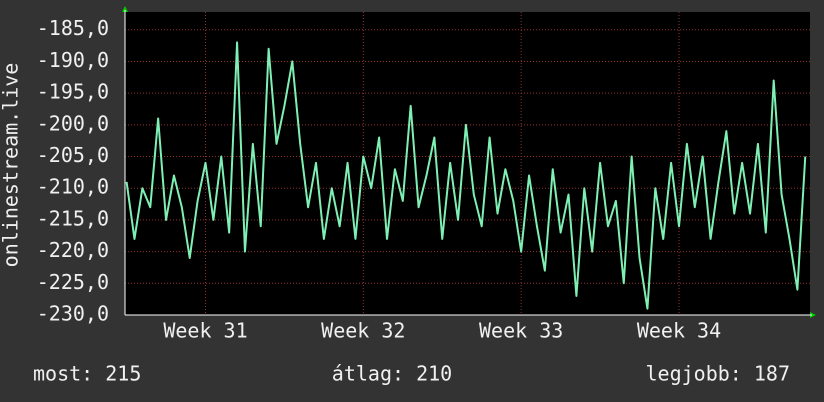 The width and height of the screenshot is (824, 402). Describe the element at coordinates (521, 331) in the screenshot. I see `x-tick-label: Week 33` at that location.